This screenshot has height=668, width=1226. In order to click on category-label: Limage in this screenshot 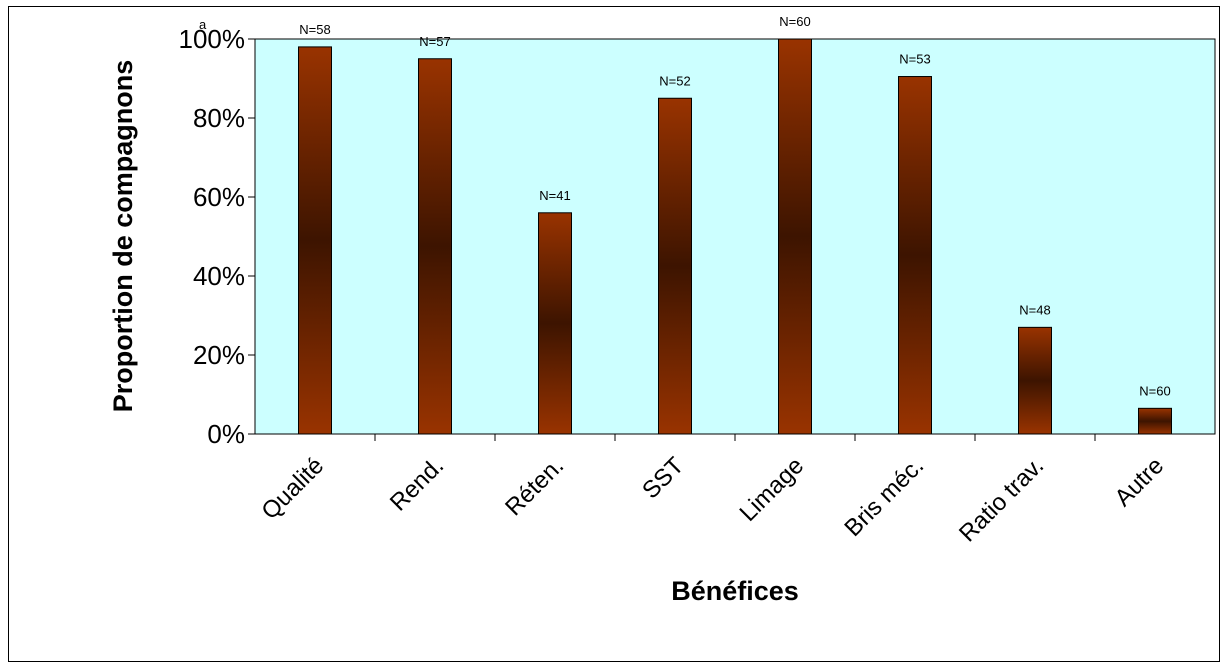, I will do `click(771, 489)`.